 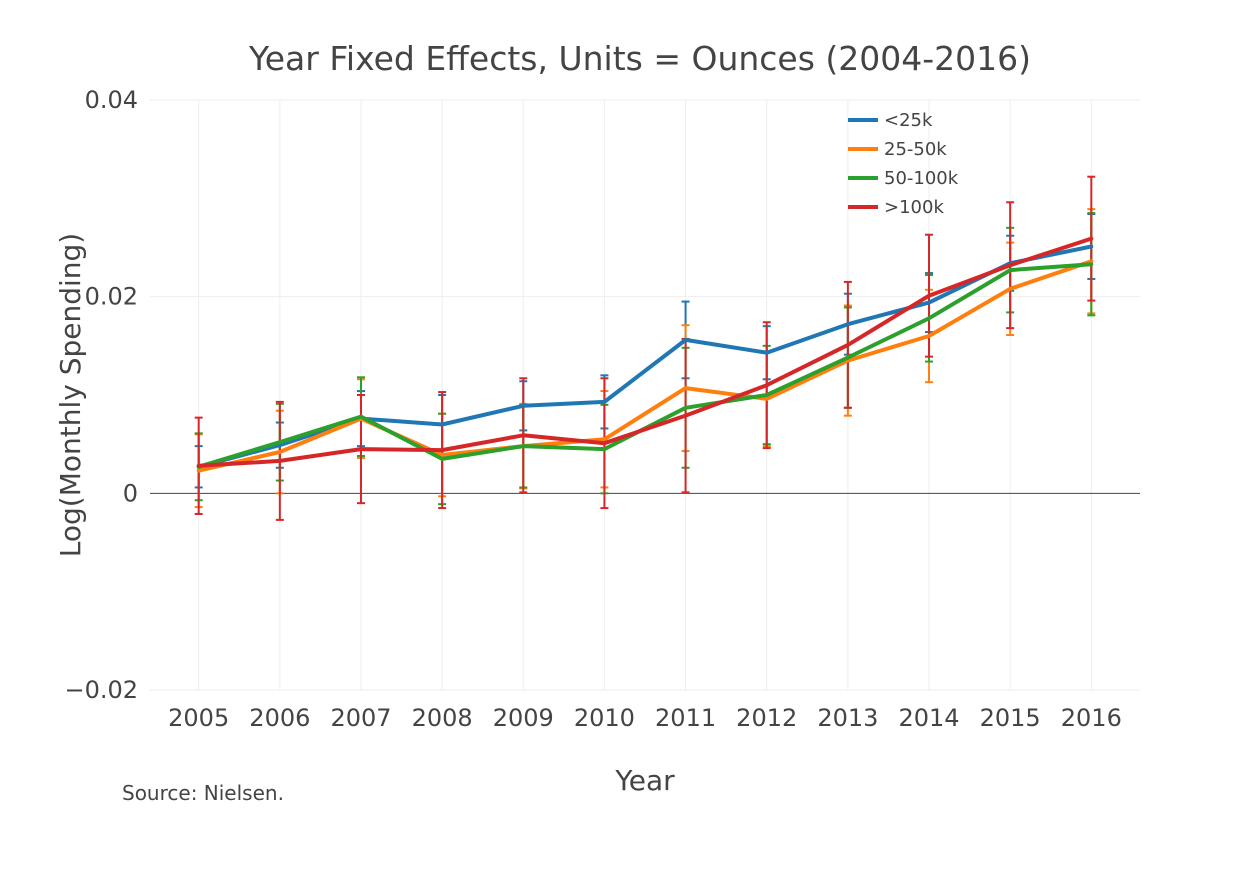 What do you see at coordinates (921, 178) in the screenshot?
I see `legend-label: 50-100k` at bounding box center [921, 178].